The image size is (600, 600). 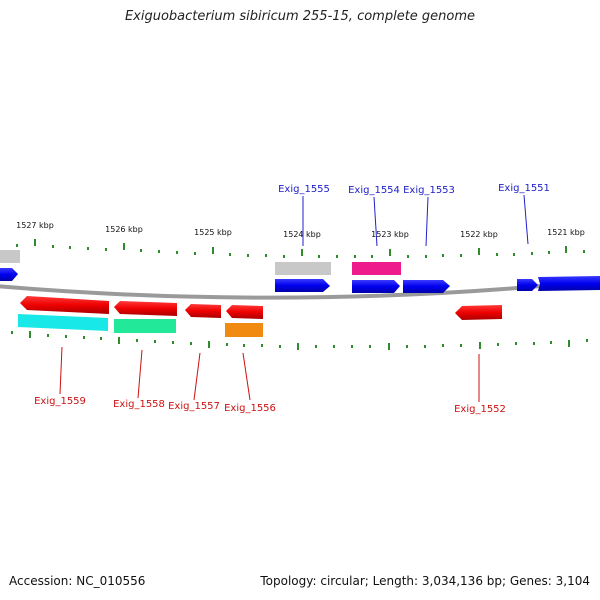 What do you see at coordinates (145, 326) in the screenshot?
I see `exig-1558-rna-feature` at bounding box center [145, 326].